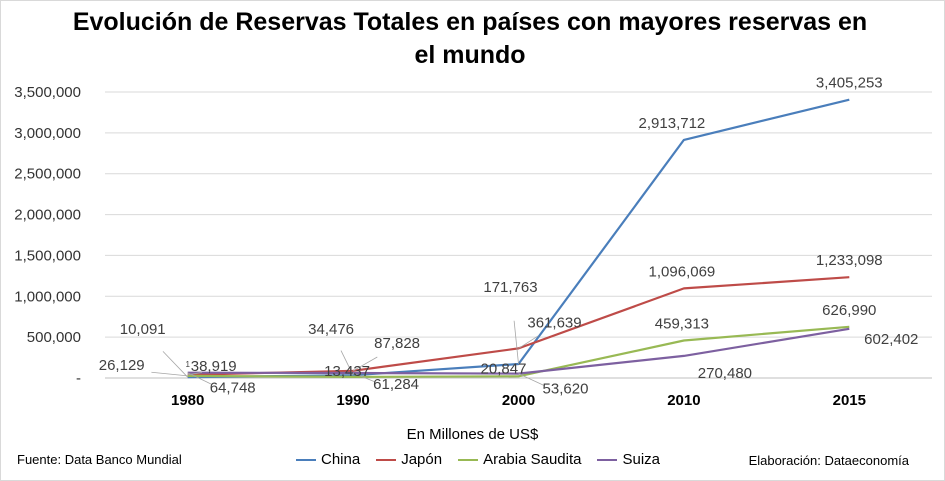  I want to click on y-tick-label: 1,500,000, so click(47, 255).